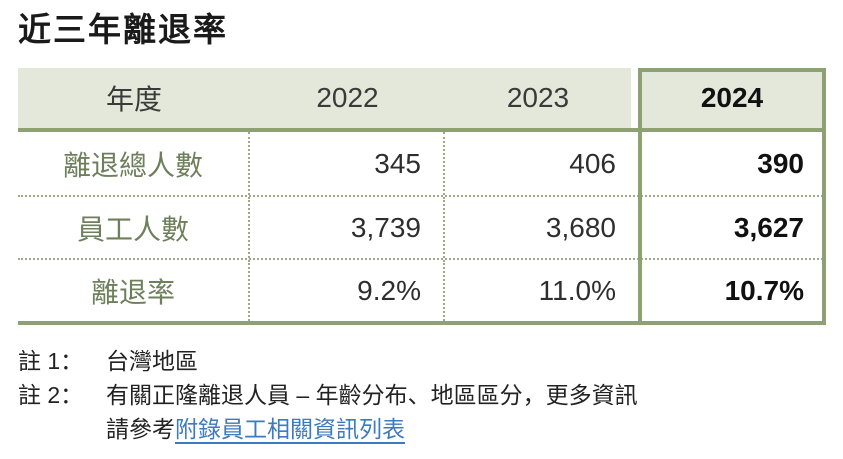 This screenshot has width=843, height=459. Describe the element at coordinates (577, 290) in the screenshot. I see `cell-rate-2023: 11.0%` at that location.